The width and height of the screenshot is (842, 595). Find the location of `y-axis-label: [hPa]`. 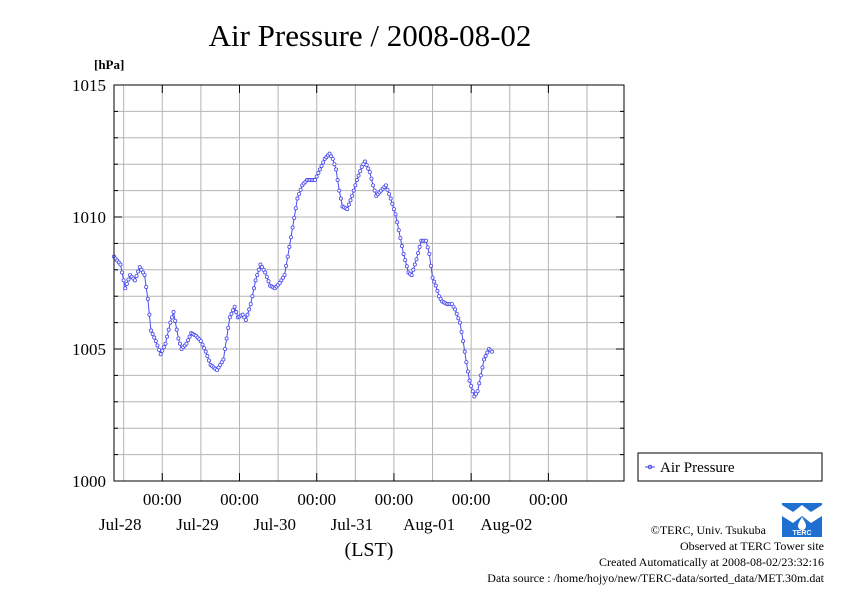

y-axis-label: [hPa] is located at coordinates (109, 64).